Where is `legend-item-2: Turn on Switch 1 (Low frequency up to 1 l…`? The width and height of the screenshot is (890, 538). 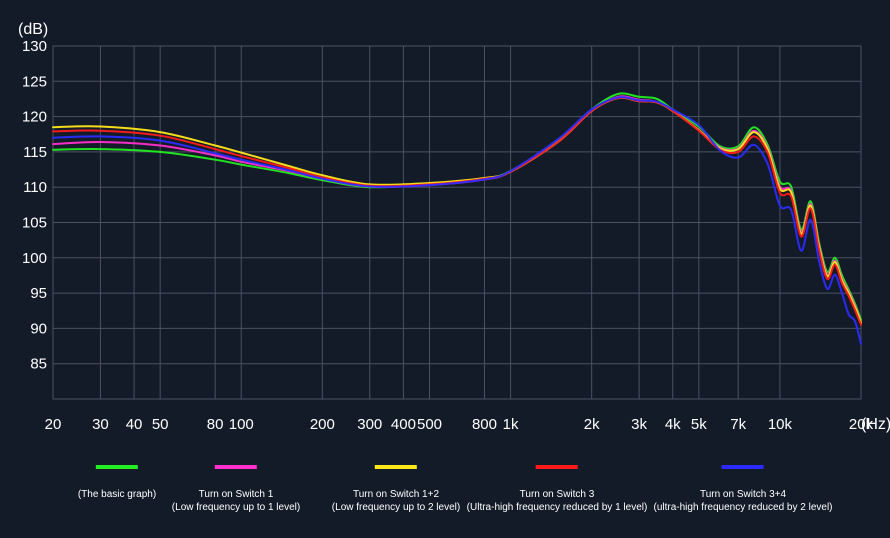
legend-item-2: Turn on Switch 1 (Low frequency up to 1 l… is located at coordinates (236, 488).